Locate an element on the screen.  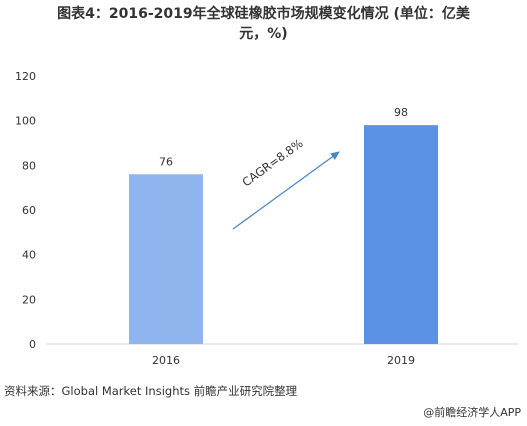
chart-title-line-2: 元，%) is located at coordinates (263, 34).